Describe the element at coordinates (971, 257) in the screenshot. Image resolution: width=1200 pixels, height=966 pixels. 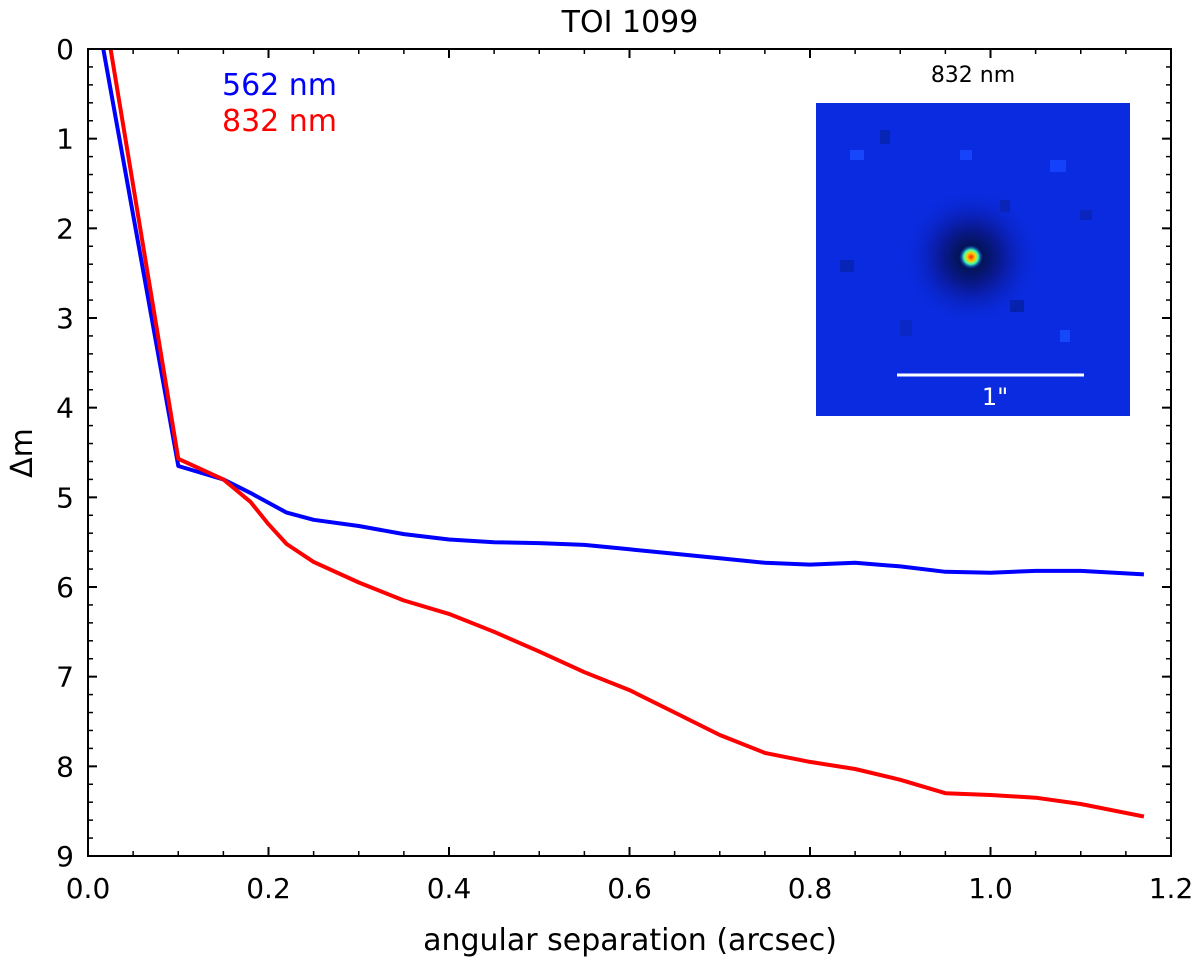
I see `target-star` at that location.